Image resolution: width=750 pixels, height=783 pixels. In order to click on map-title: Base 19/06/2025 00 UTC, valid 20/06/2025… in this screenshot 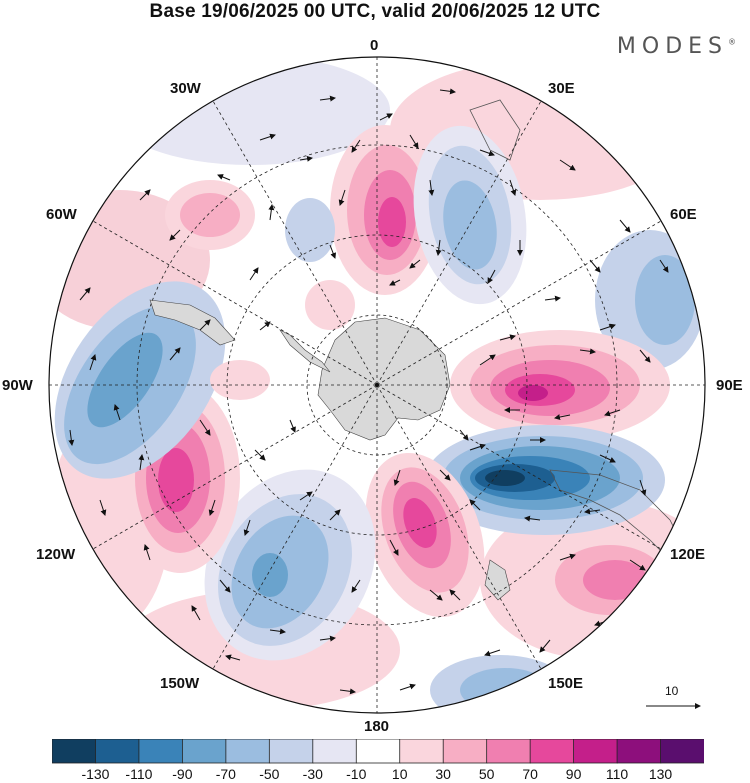, I will do `click(375, 11)`.